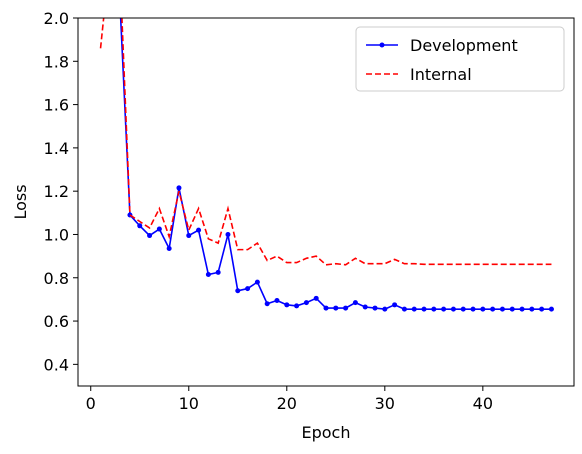 This screenshot has height=454, width=582. Describe the element at coordinates (56, 321) in the screenshot. I see `y-tick-label: 0.6` at that location.